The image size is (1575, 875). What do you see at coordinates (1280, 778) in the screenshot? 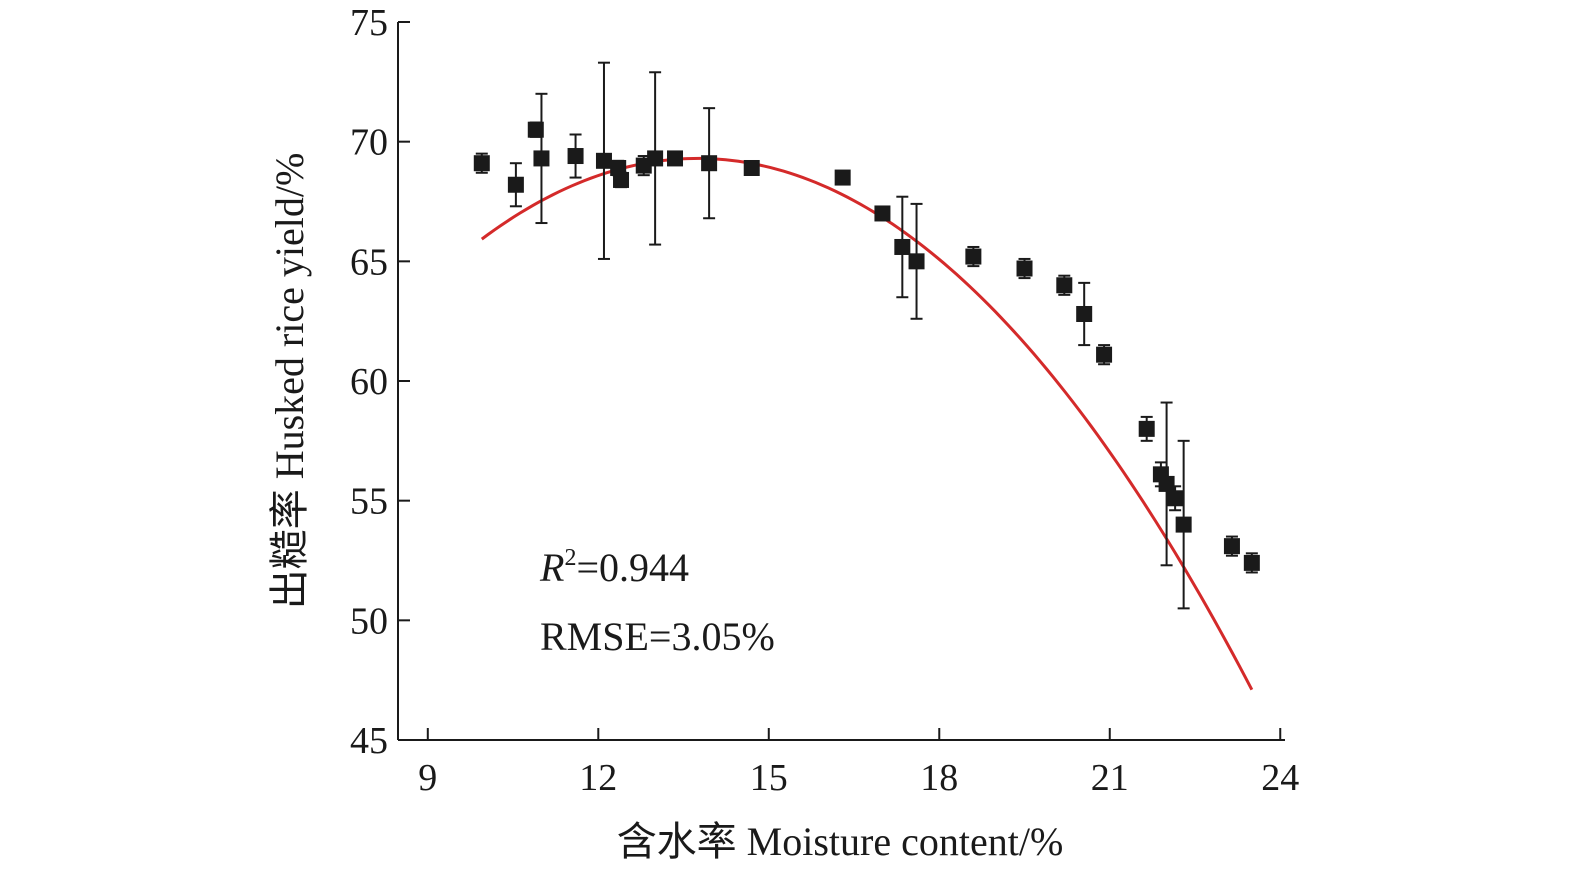
I see `x-tick-label: 24` at bounding box center [1280, 778].